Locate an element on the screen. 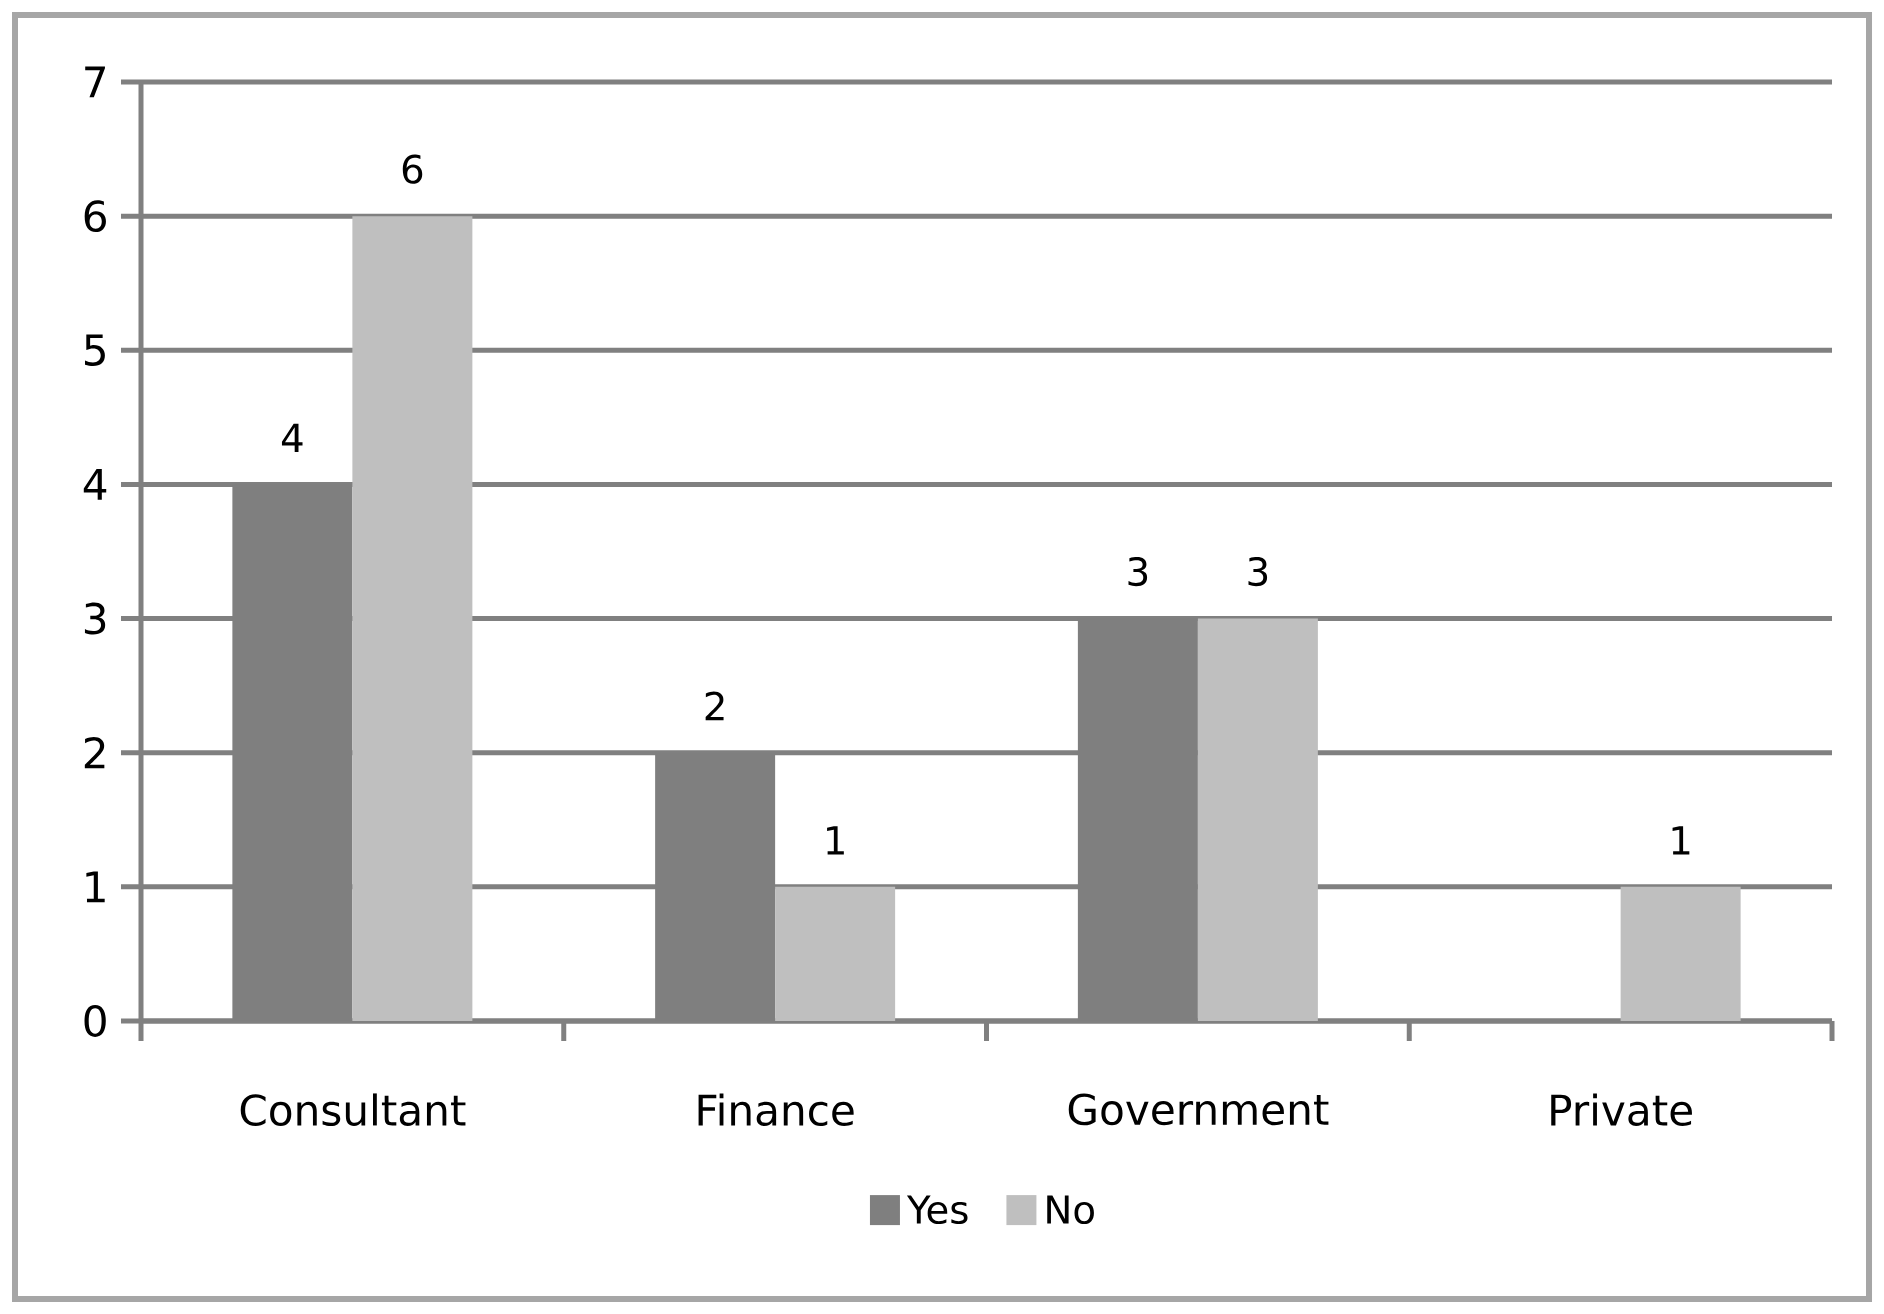 The image size is (1884, 1314). data-label: 6 is located at coordinates (412, 169).